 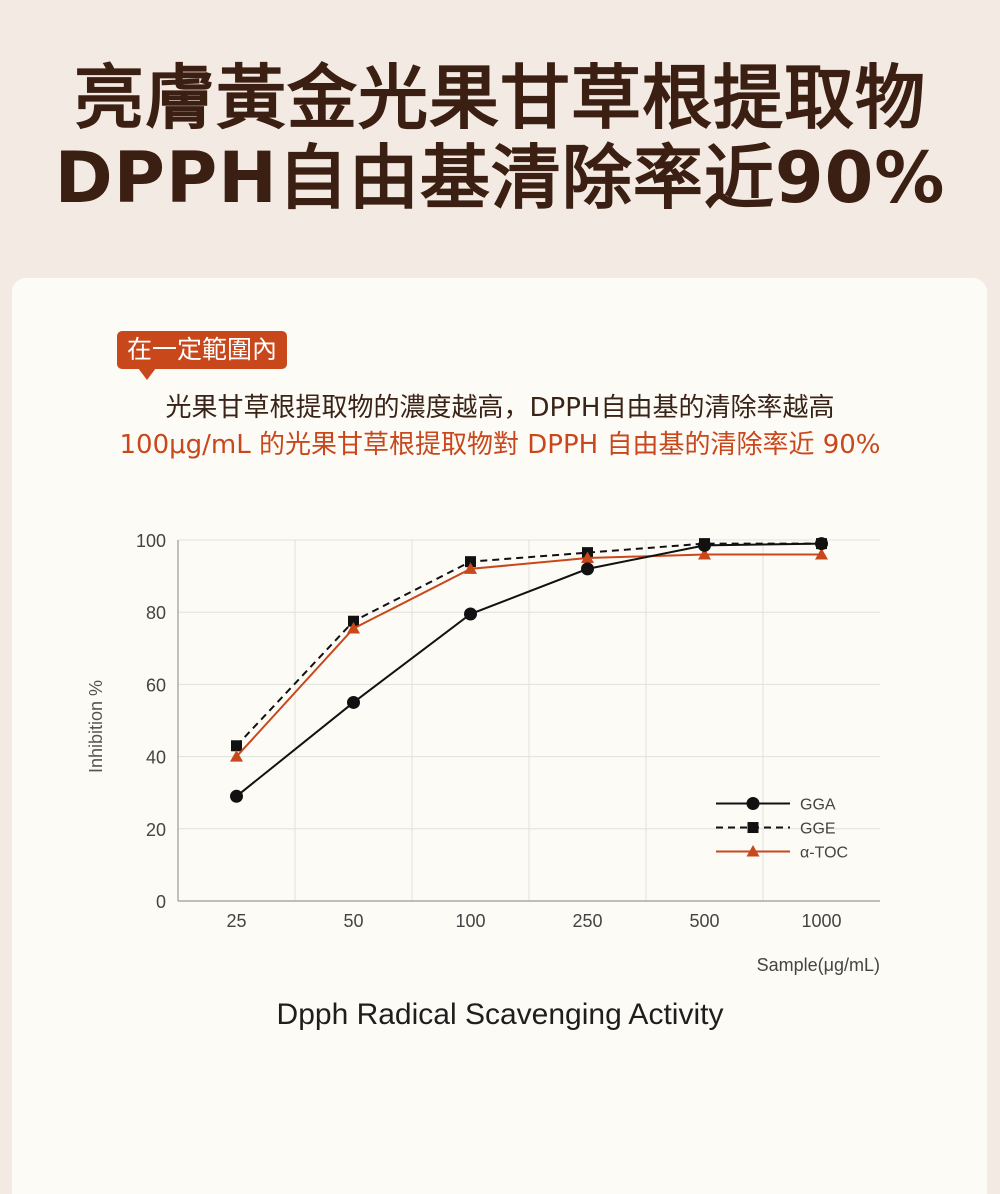 What do you see at coordinates (156, 685) in the screenshot?
I see `y-tick-label: 60` at bounding box center [156, 685].